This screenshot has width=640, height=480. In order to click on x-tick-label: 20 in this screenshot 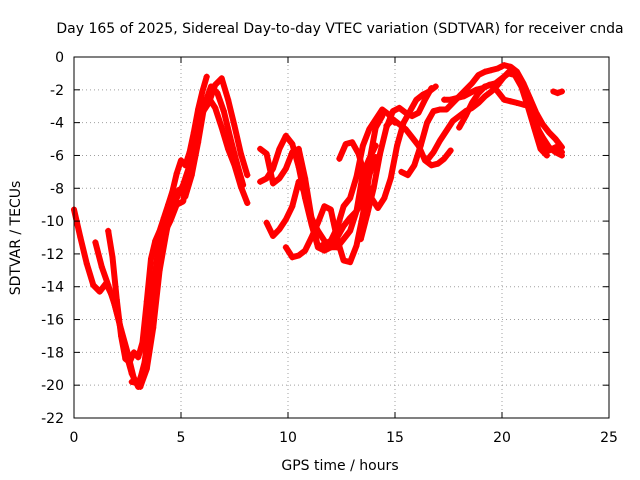, I will do `click(502, 438)`.